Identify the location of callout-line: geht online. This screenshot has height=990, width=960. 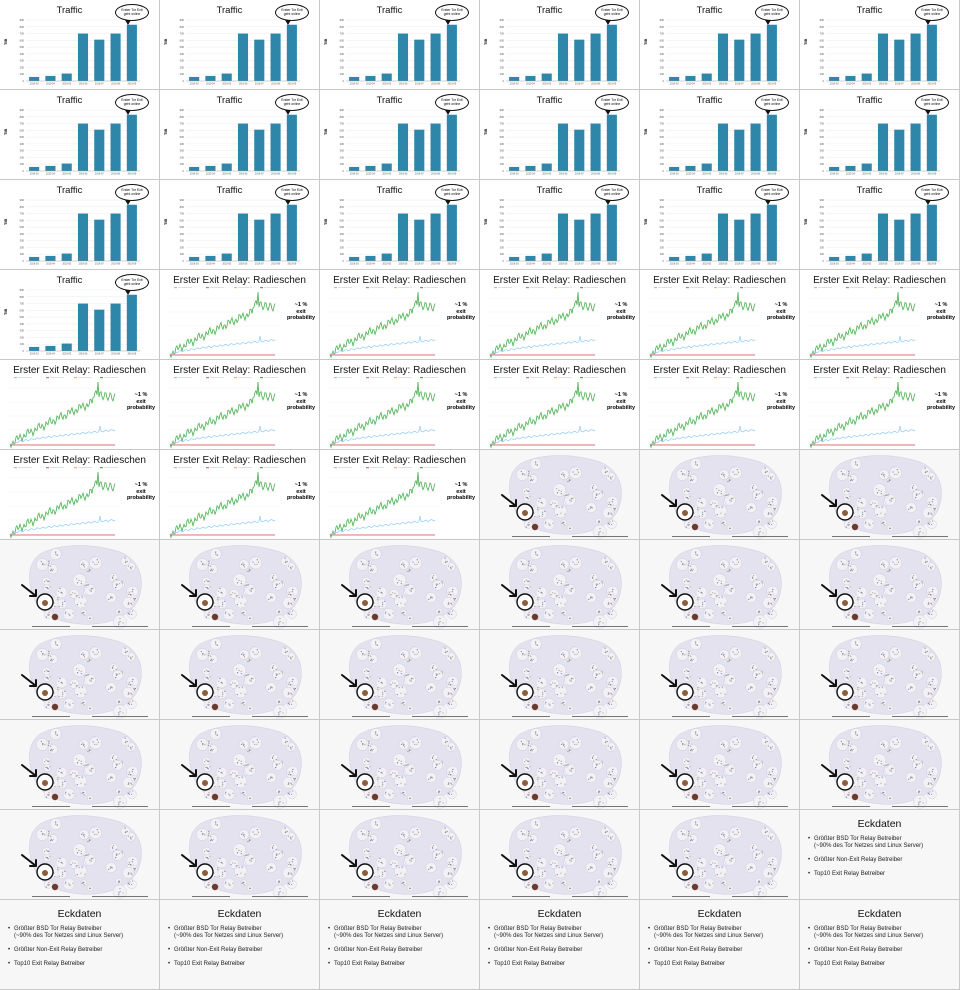
(292, 104).